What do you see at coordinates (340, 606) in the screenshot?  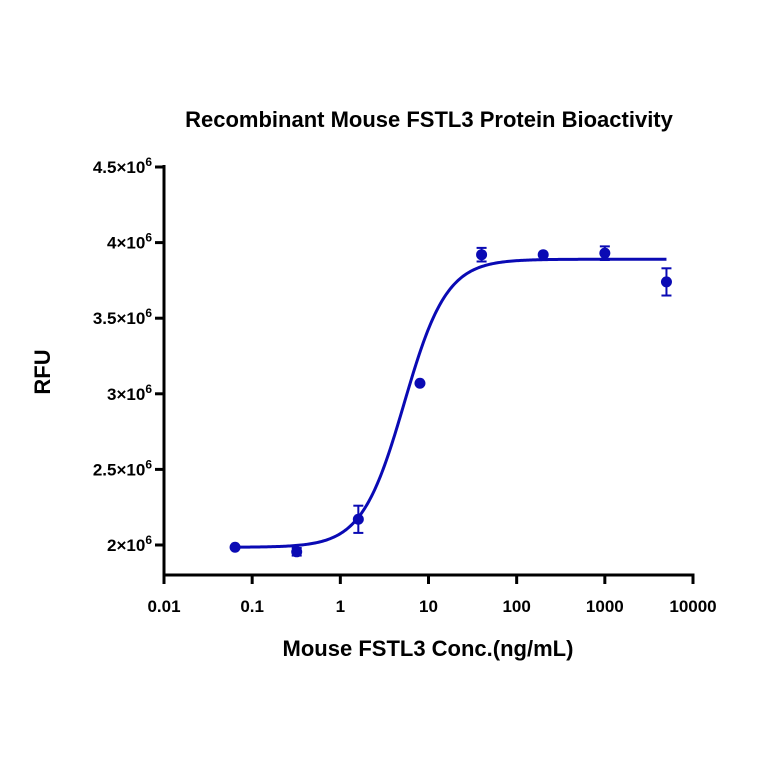 I see `x-tick-label: 1` at bounding box center [340, 606].